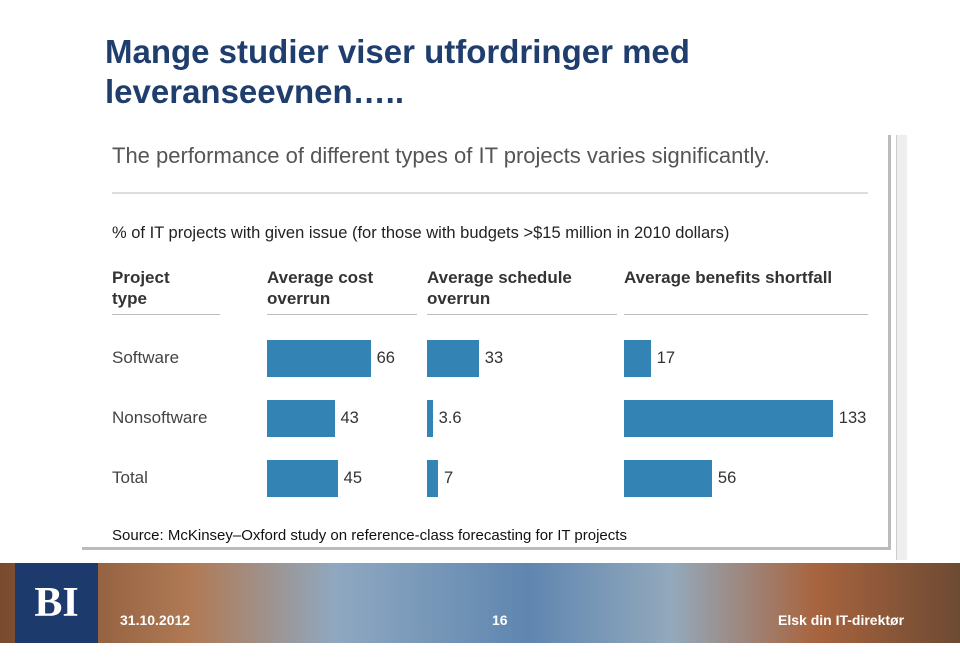 This screenshot has height=659, width=960. What do you see at coordinates (349, 418) in the screenshot?
I see `value-label: 43` at bounding box center [349, 418].